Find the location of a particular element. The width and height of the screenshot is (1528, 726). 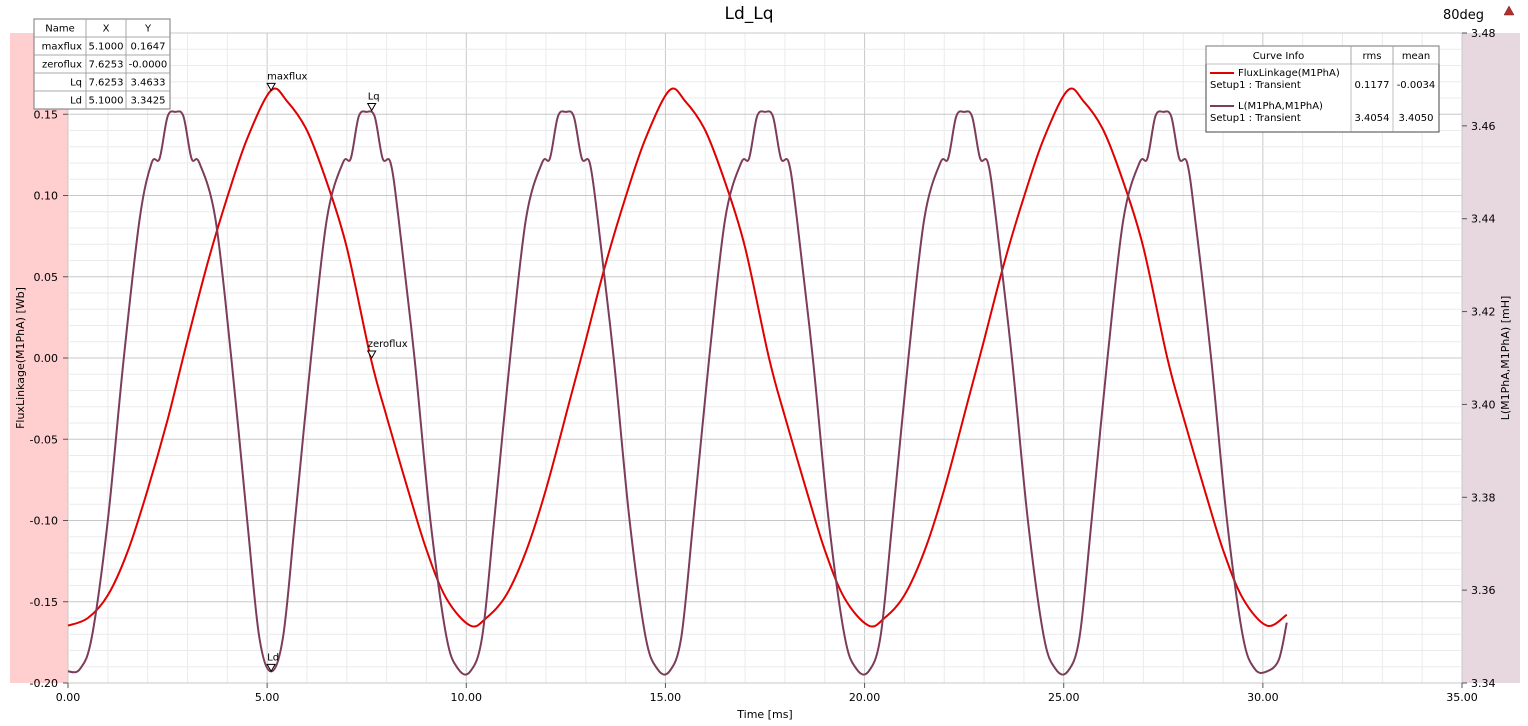

chart-title: Ld_Lq is located at coordinates (748, 14).